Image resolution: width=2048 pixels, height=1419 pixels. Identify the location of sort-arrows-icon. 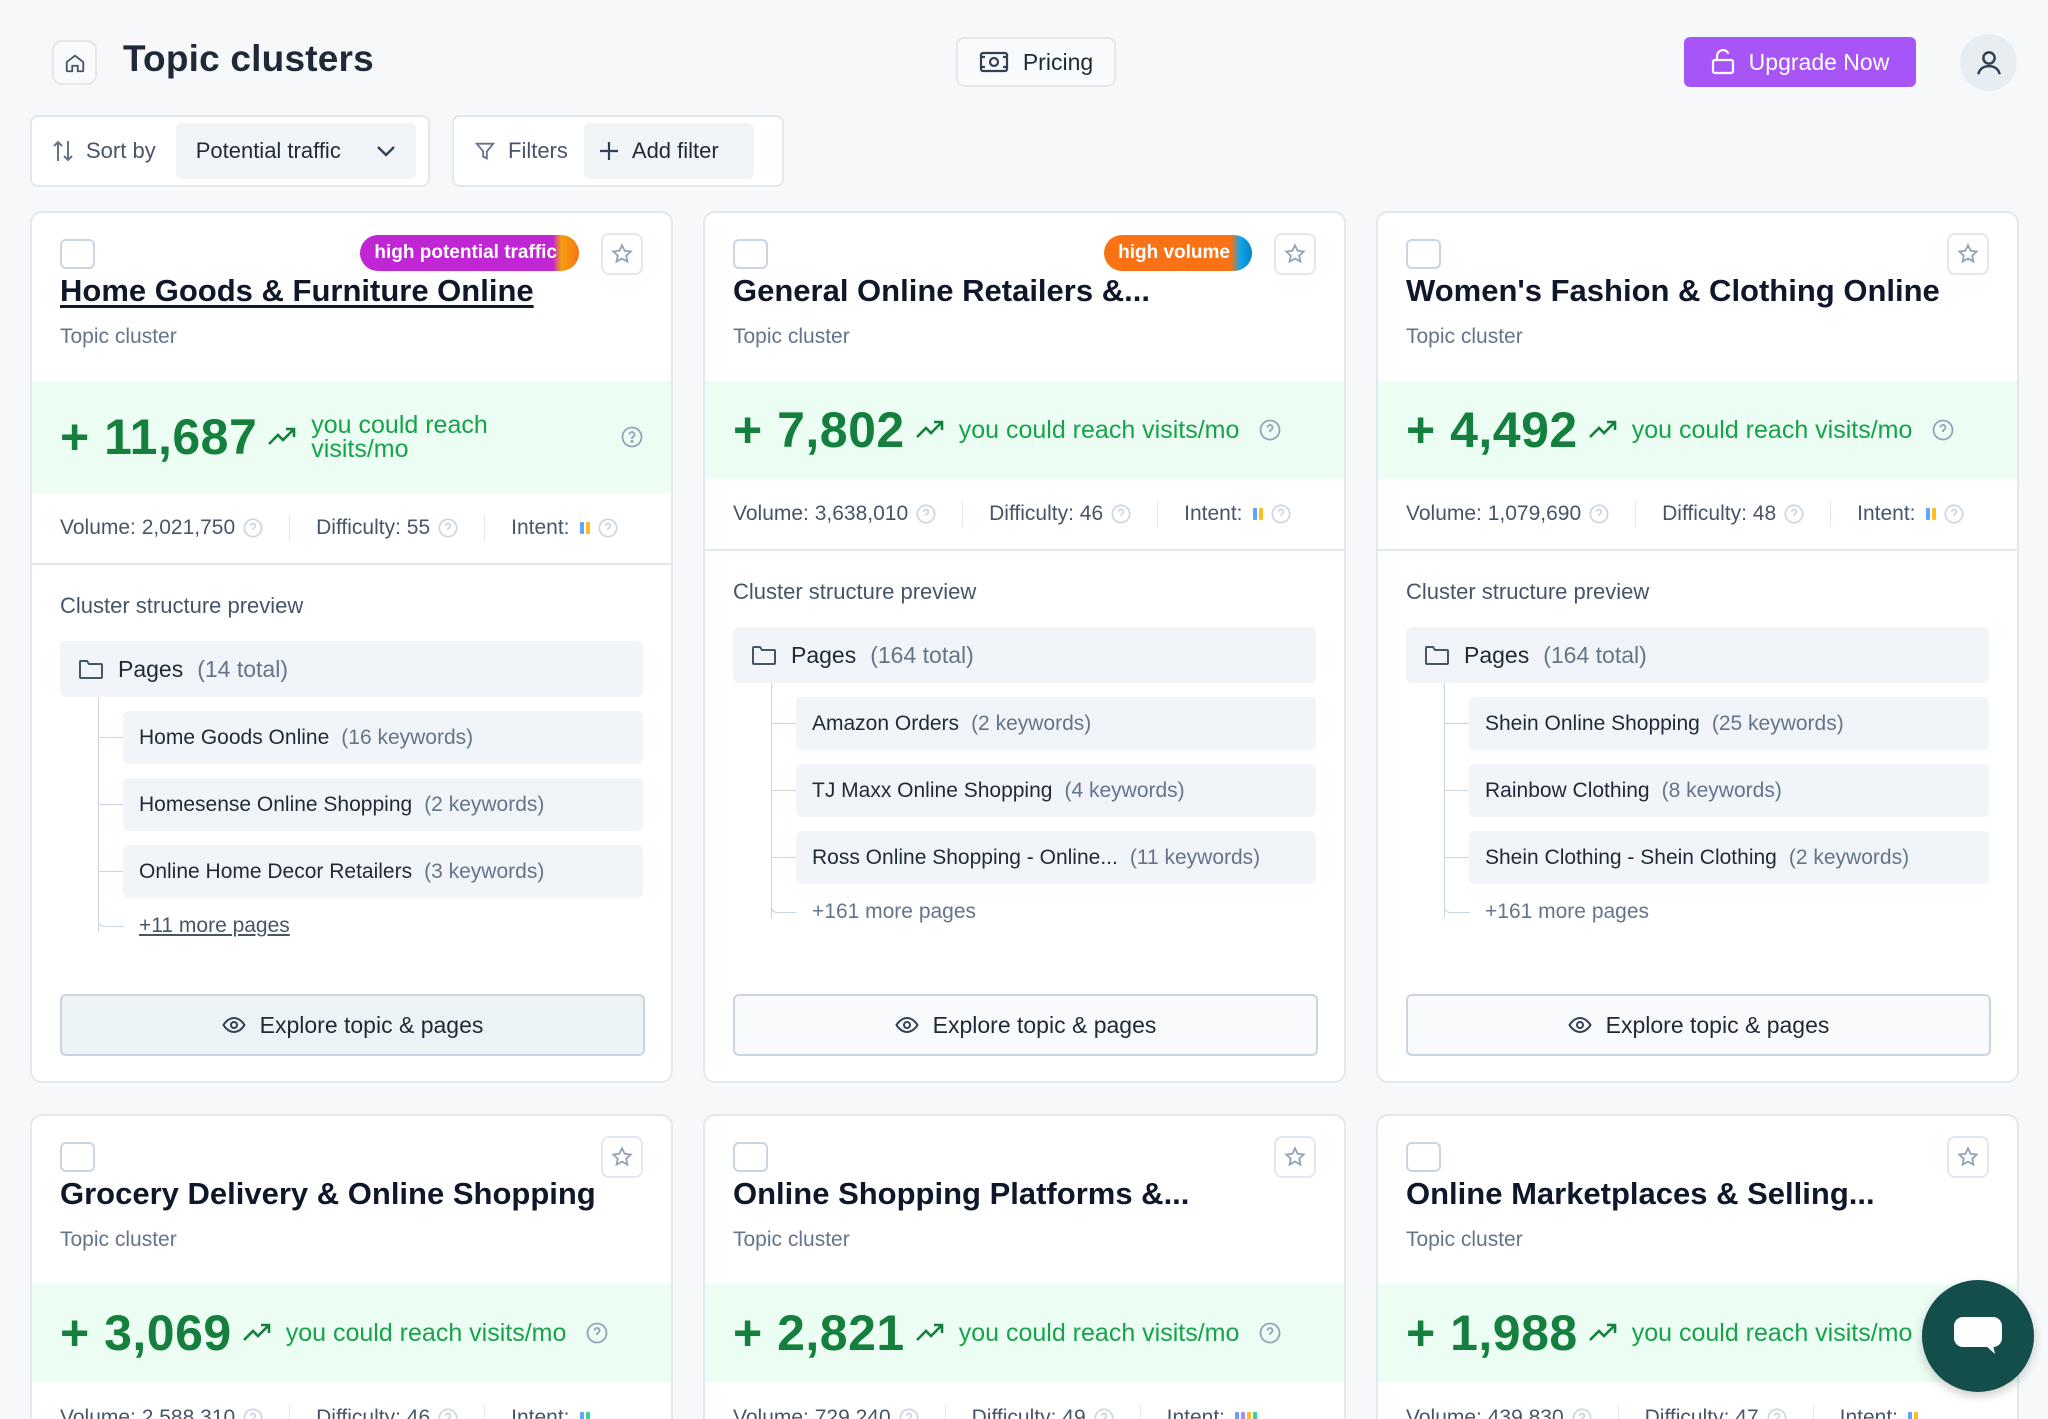
(63, 151).